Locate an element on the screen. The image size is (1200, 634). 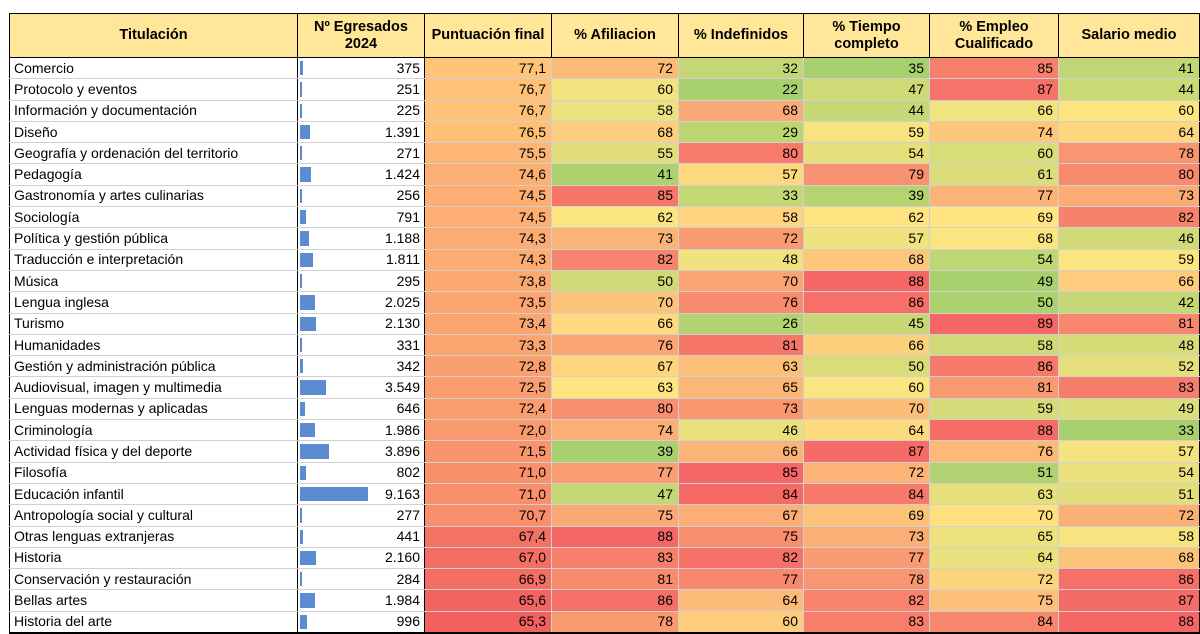
cell-titulacion: Humanidades is located at coordinates (153, 345).